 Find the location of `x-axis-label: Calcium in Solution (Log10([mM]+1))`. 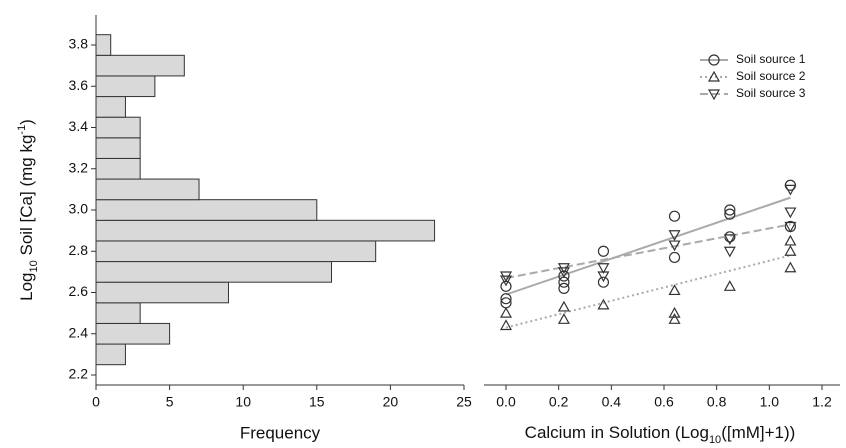

x-axis-label: Calcium in Solution (Log10([mM]+1)) is located at coordinates (660, 434).